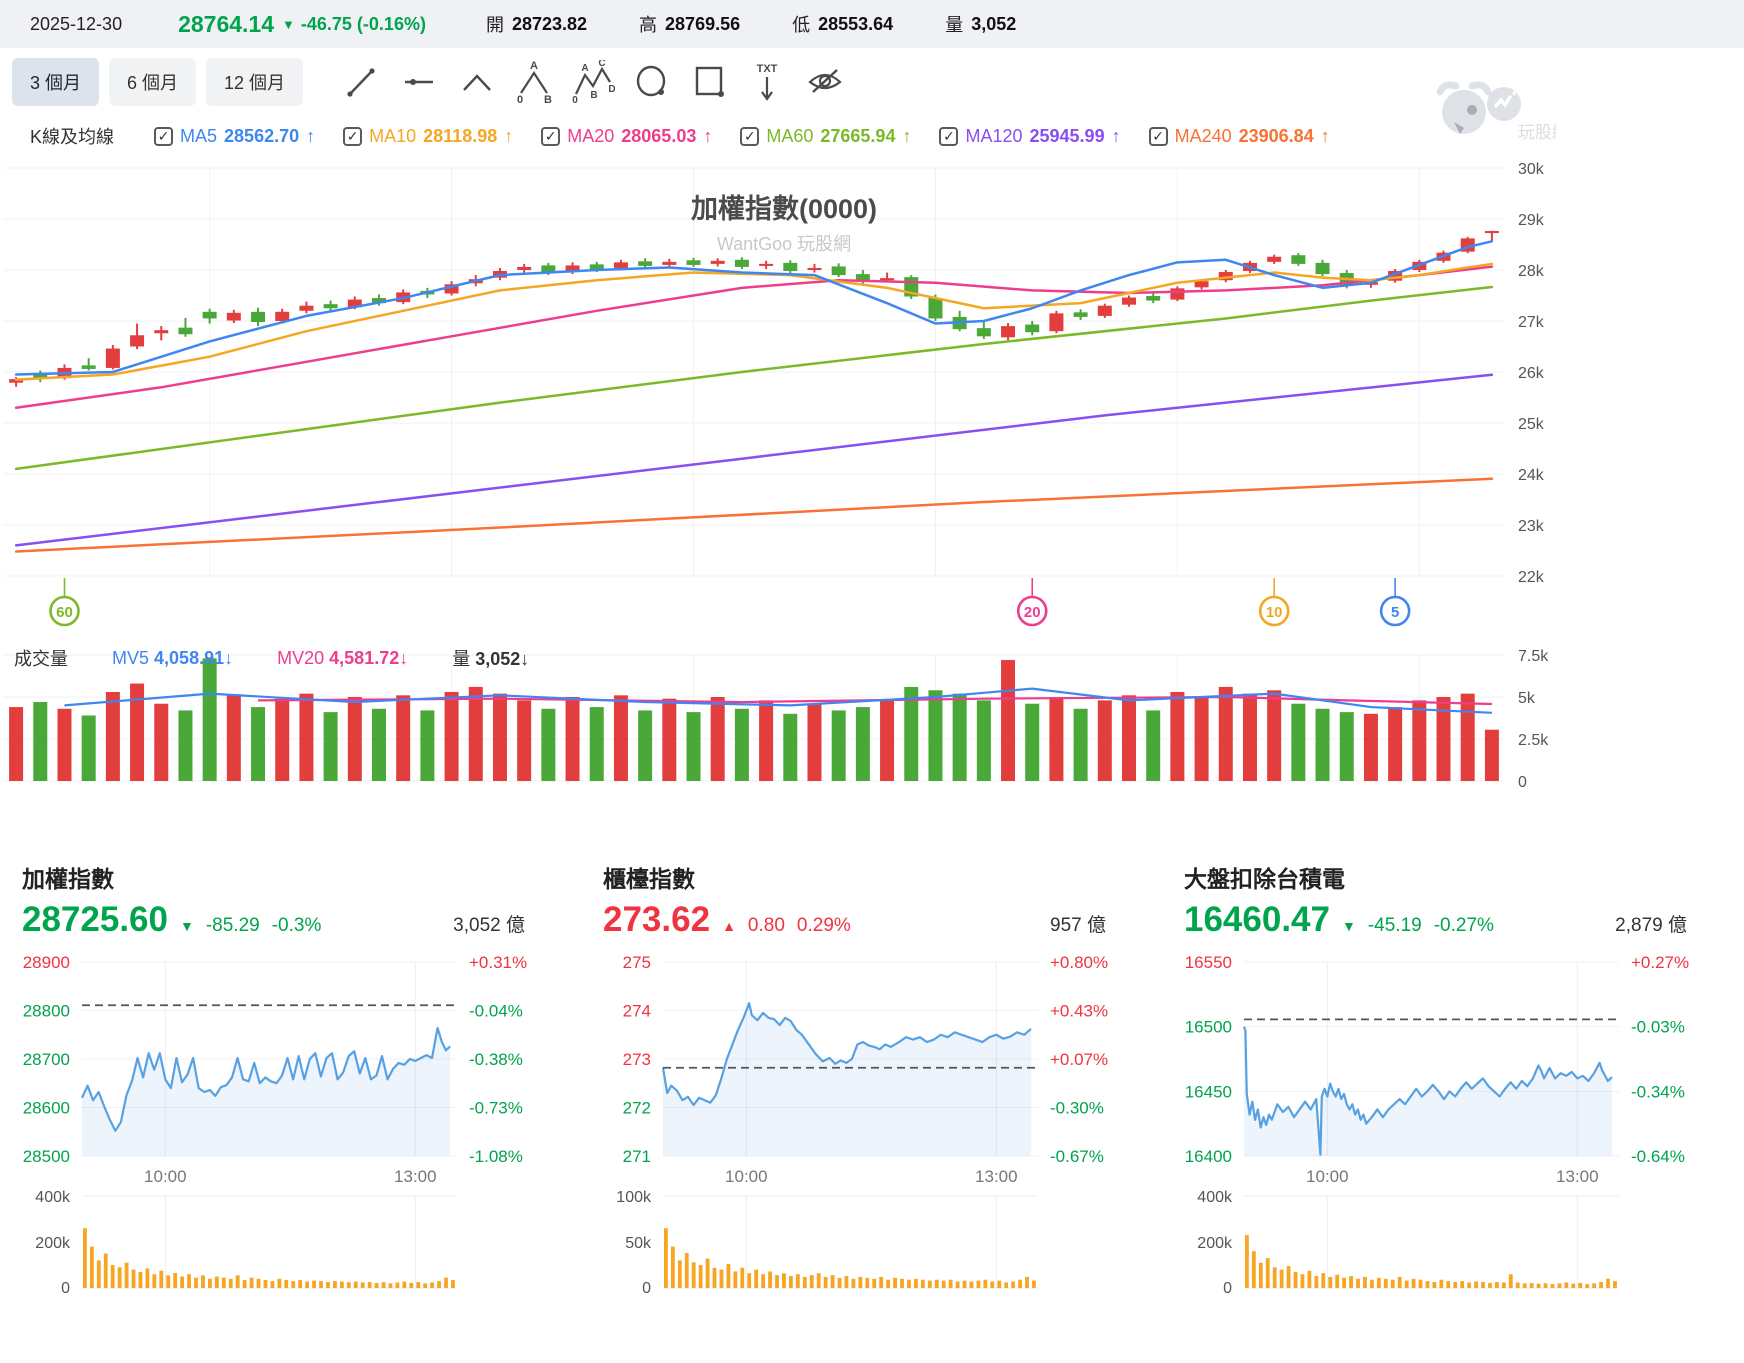 The width and height of the screenshot is (1744, 1363). What do you see at coordinates (496, 1011) in the screenshot?
I see `svg-text: -0.04%` at bounding box center [496, 1011].